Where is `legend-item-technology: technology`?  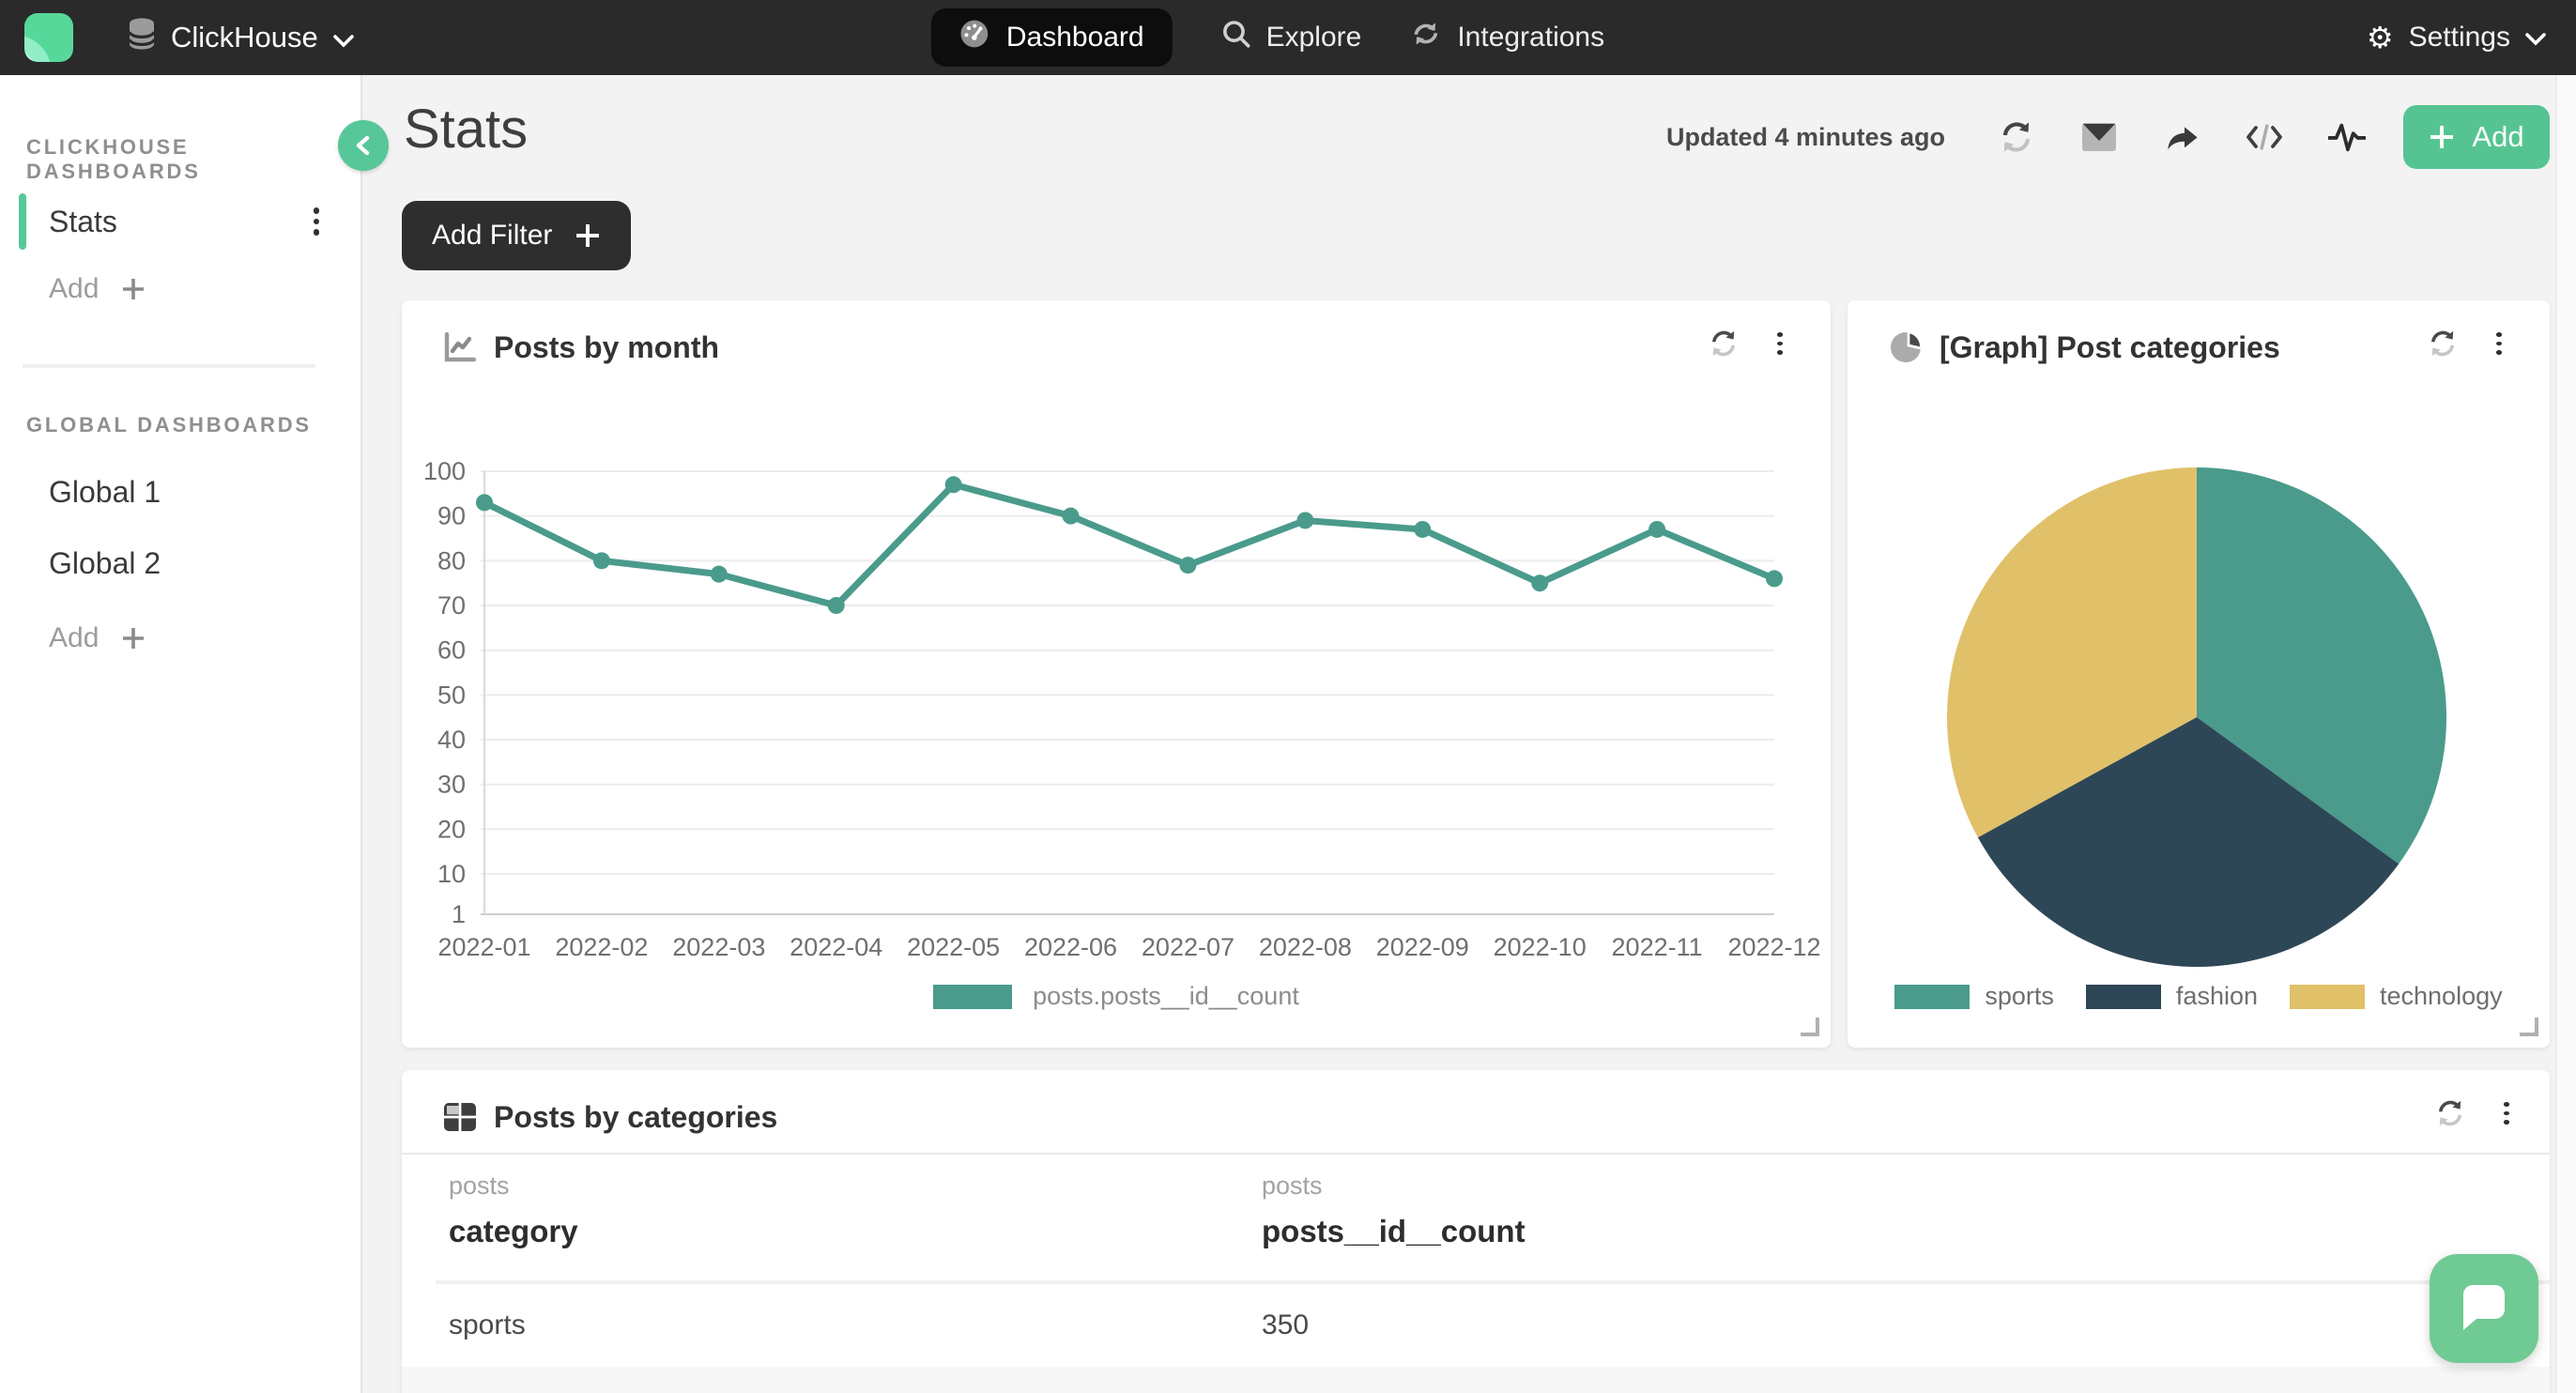
legend-item-technology: technology is located at coordinates (2396, 996).